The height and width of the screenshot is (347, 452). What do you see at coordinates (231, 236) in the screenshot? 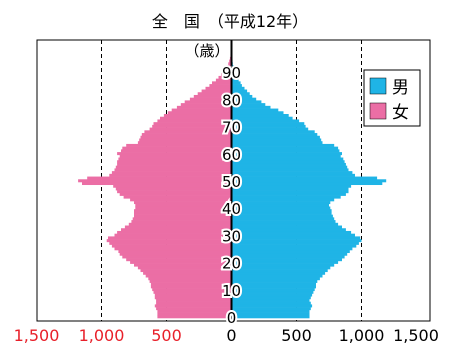
I see `age-tick-label: 30` at bounding box center [231, 236].